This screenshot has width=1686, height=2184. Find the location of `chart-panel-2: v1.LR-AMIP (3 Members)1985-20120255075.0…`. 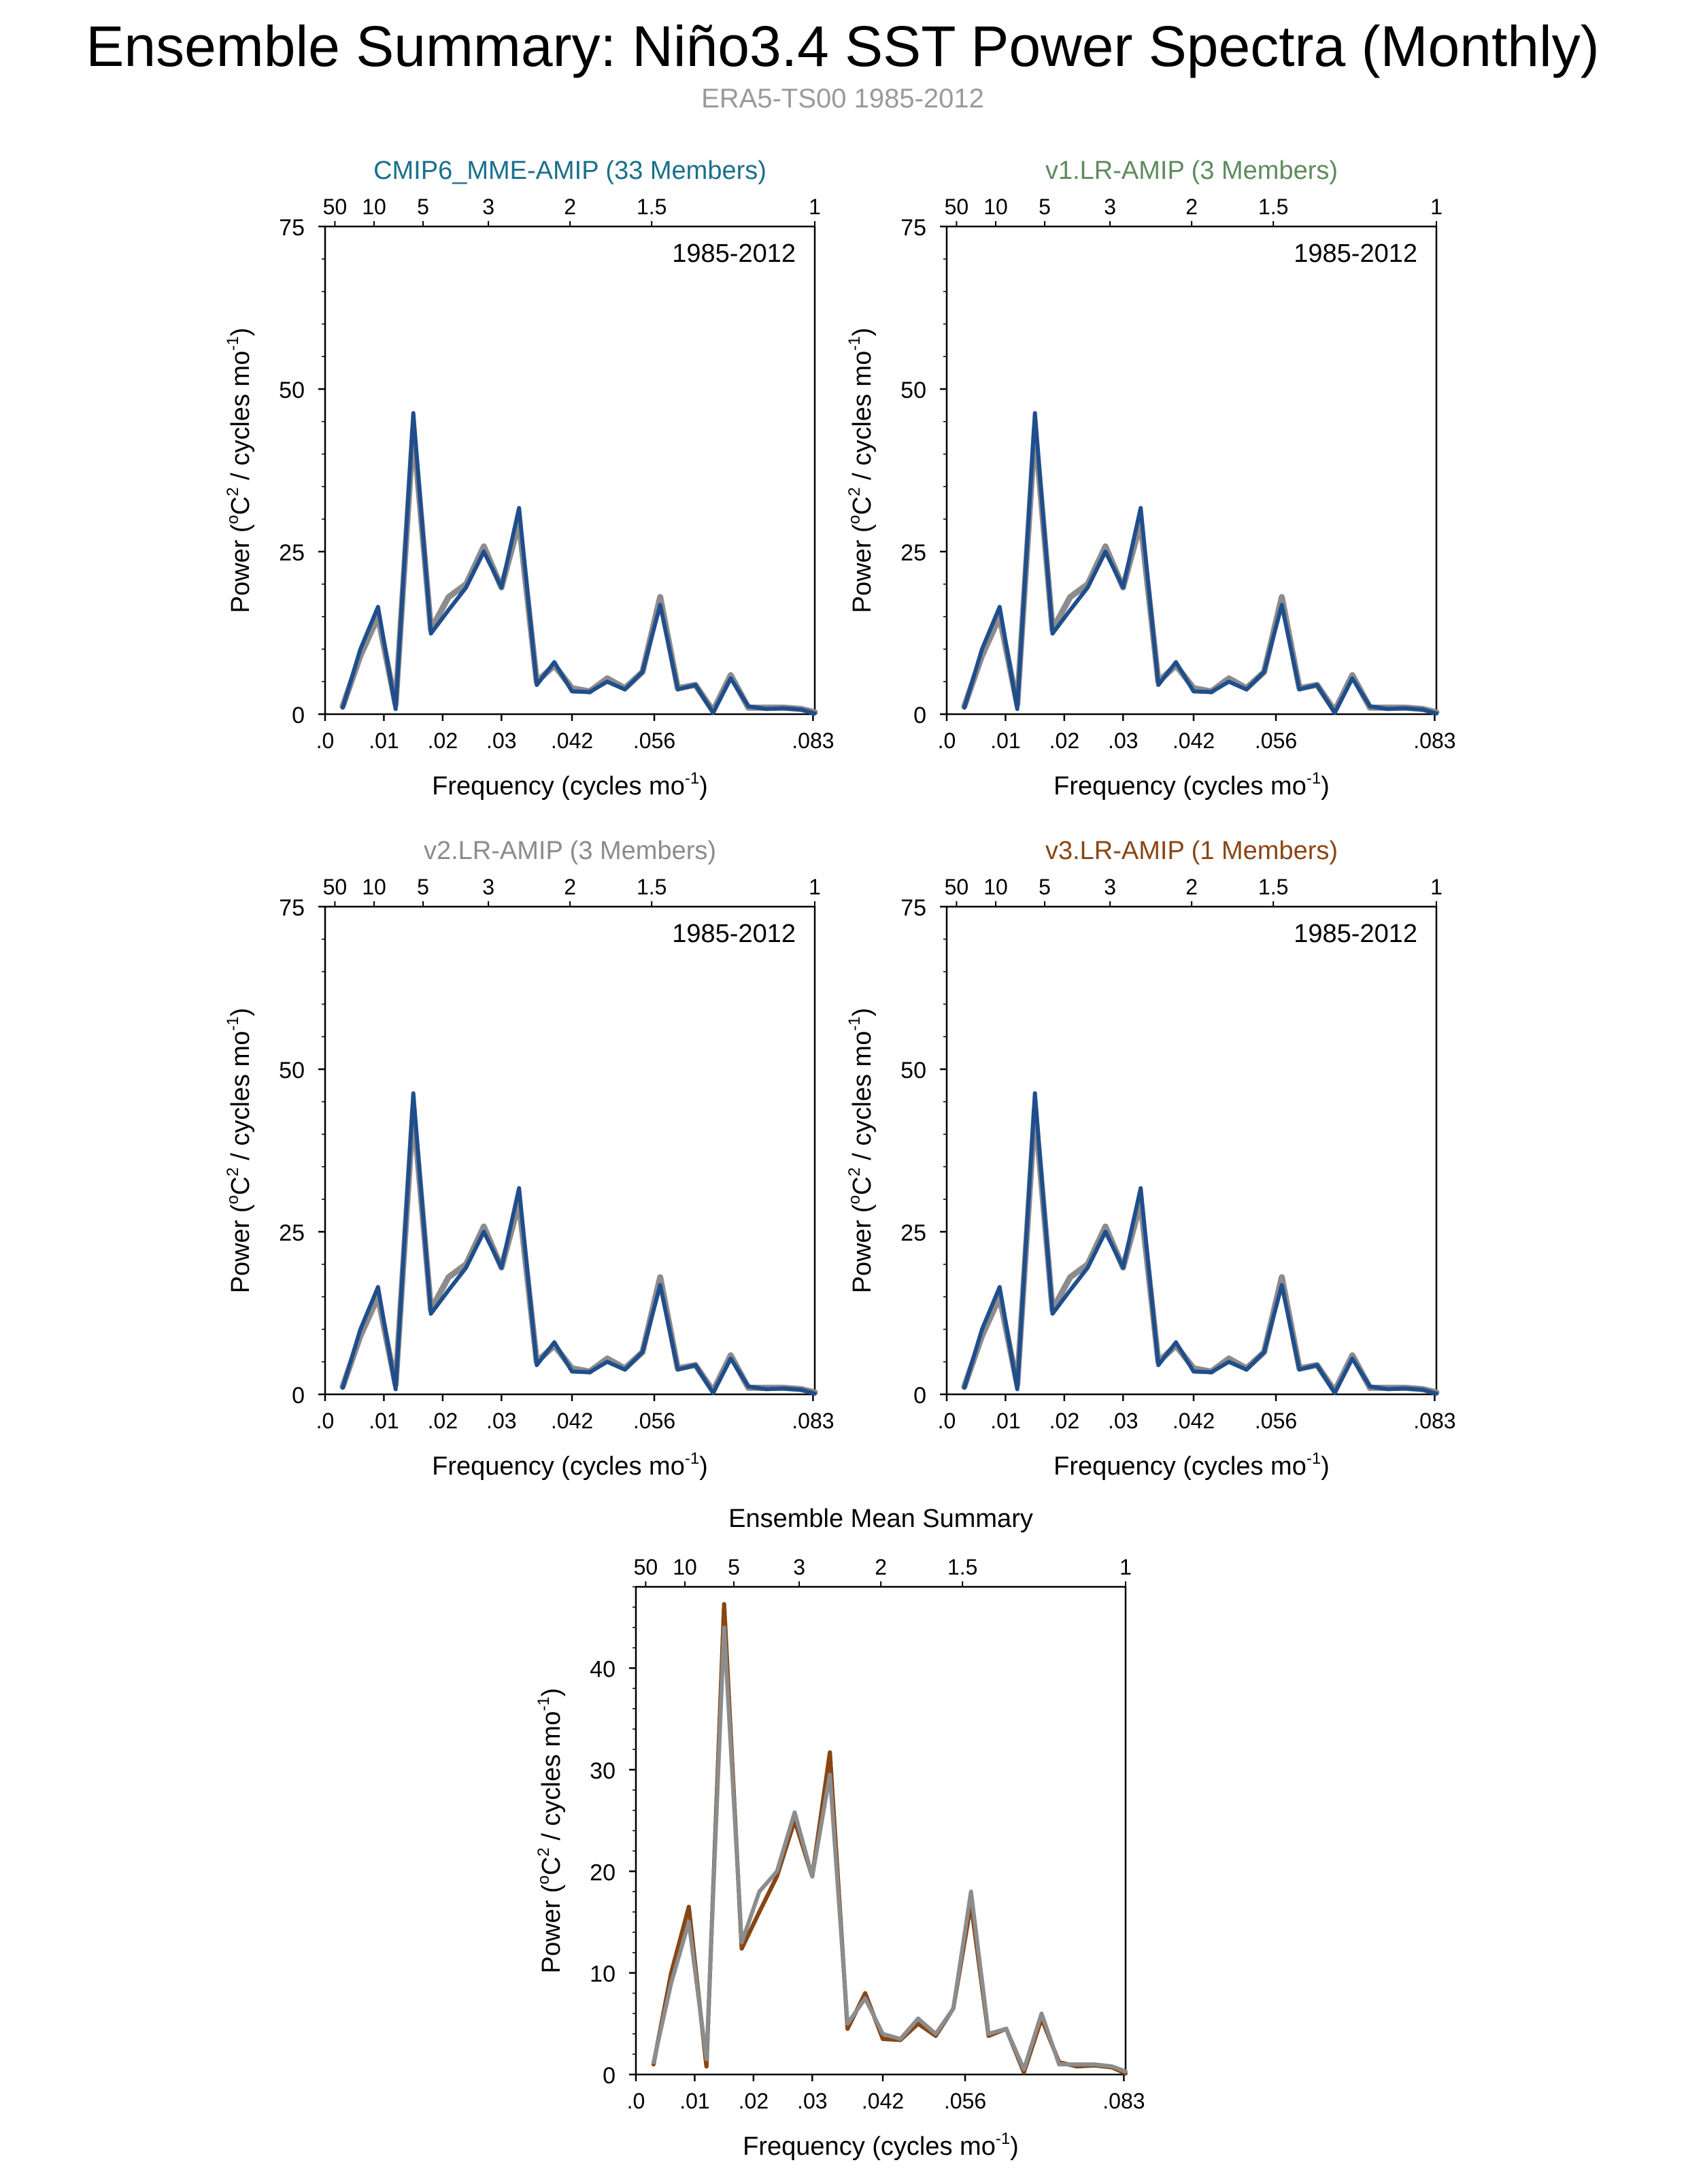

chart-panel-2: v1.LR-AMIP (3 Members)1985-20120255075.0… is located at coordinates (1150, 479).